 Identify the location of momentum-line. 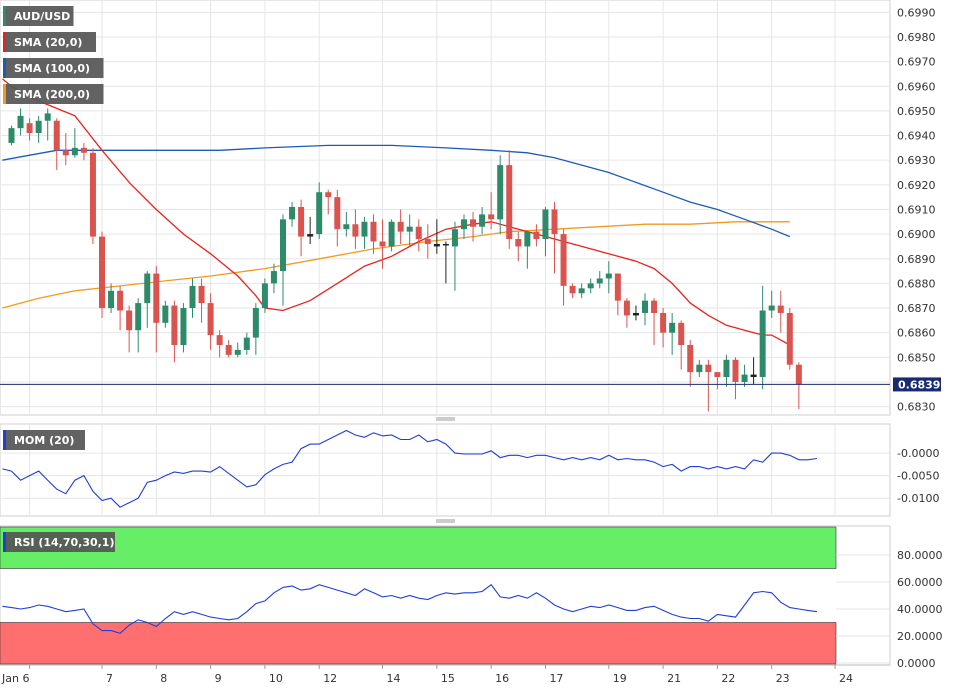
(410, 468).